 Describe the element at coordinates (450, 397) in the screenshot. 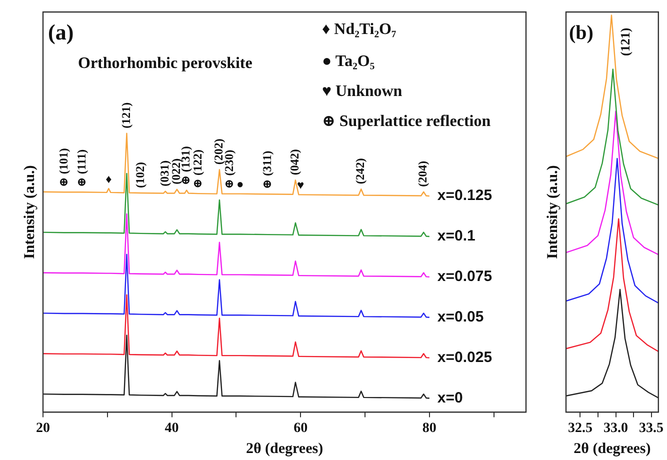

I see `series-label: x=0` at that location.